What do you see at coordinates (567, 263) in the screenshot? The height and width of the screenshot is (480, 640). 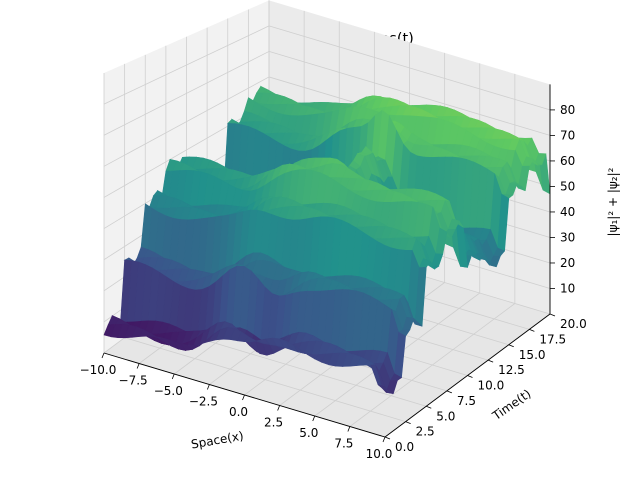 I see `z-tick-label: 20` at bounding box center [567, 263].